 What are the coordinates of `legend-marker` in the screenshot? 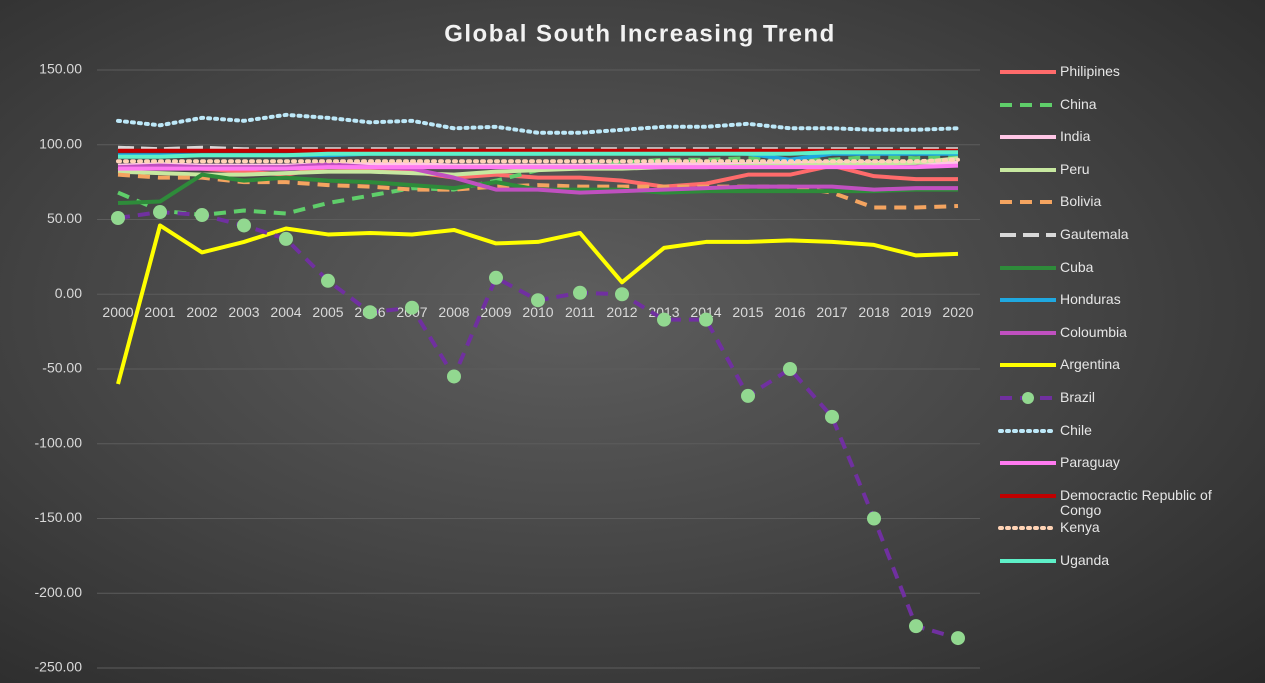 It's located at (1028, 397).